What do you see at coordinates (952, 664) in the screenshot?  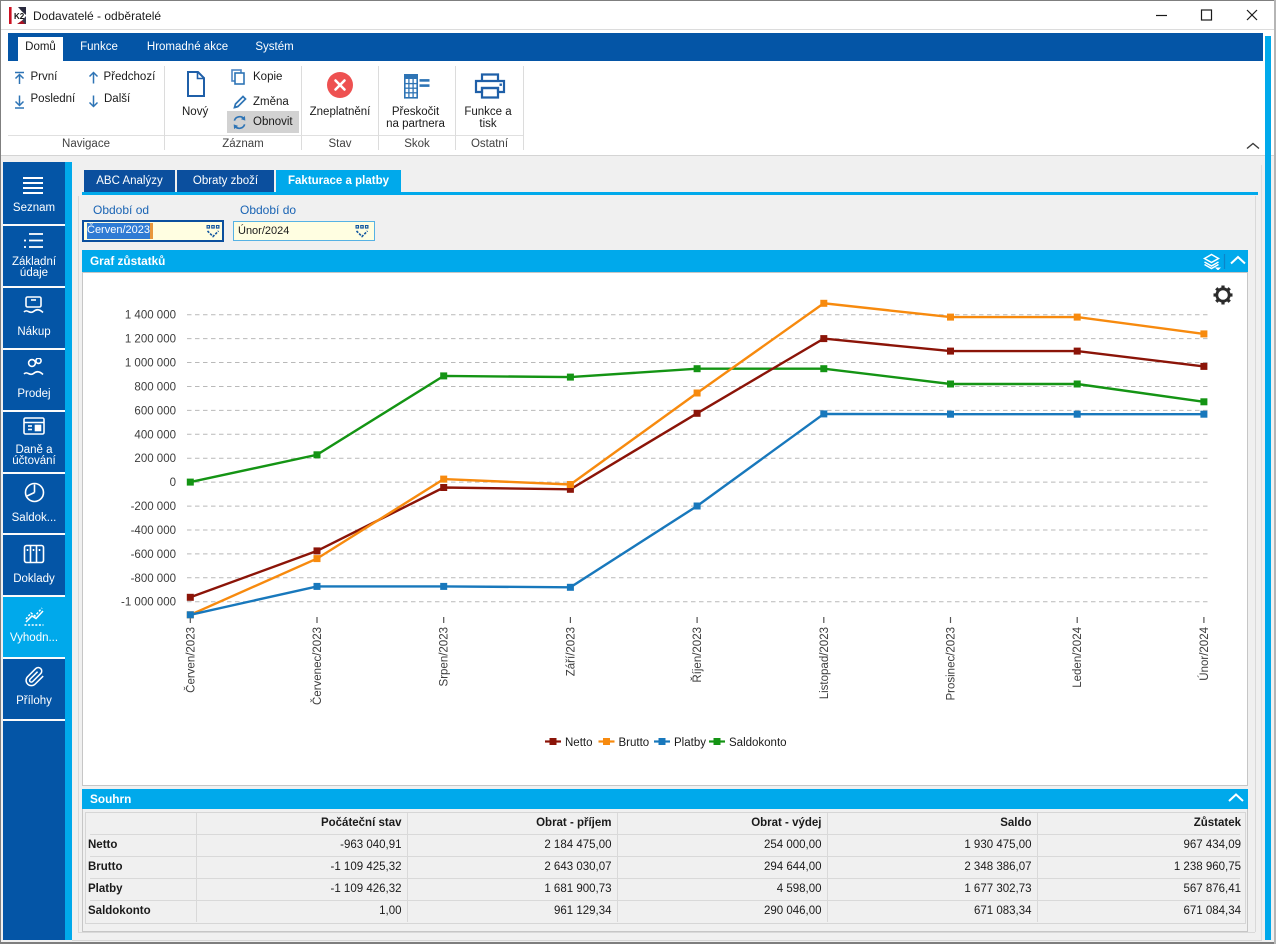 I see `svg-text: Prosinec/2023` at bounding box center [952, 664].